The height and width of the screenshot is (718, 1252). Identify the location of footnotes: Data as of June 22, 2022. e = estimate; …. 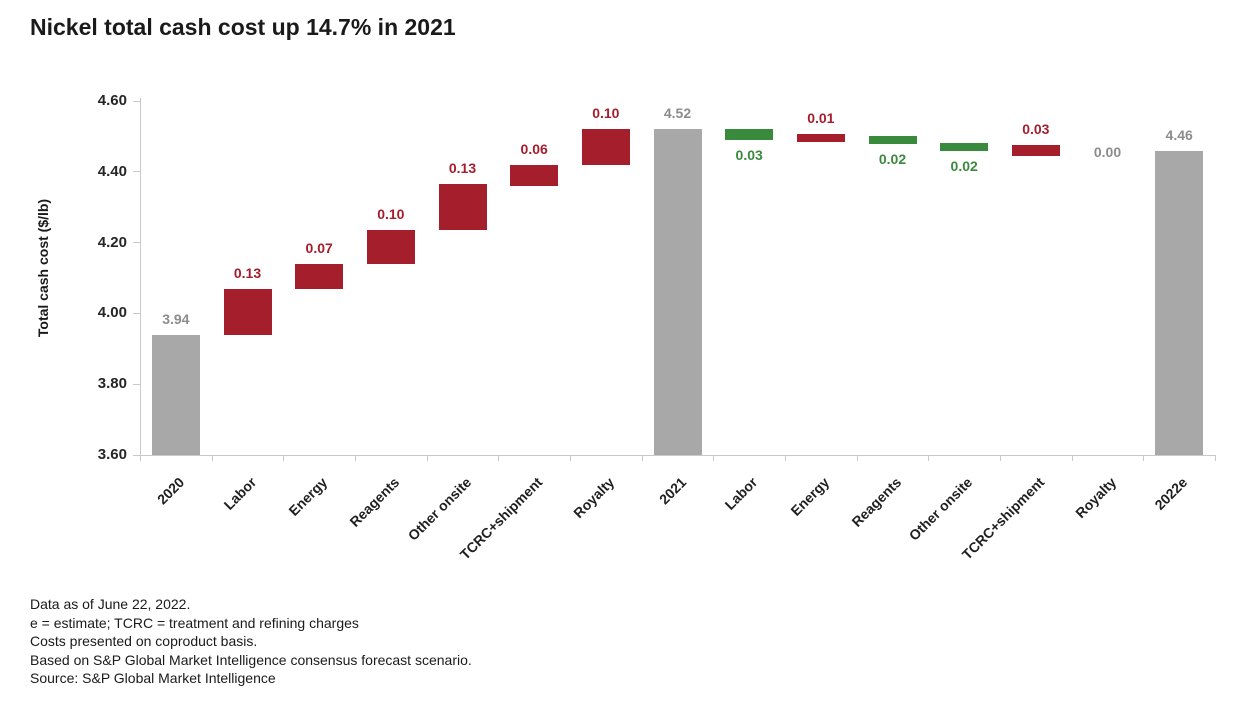
(251, 641).